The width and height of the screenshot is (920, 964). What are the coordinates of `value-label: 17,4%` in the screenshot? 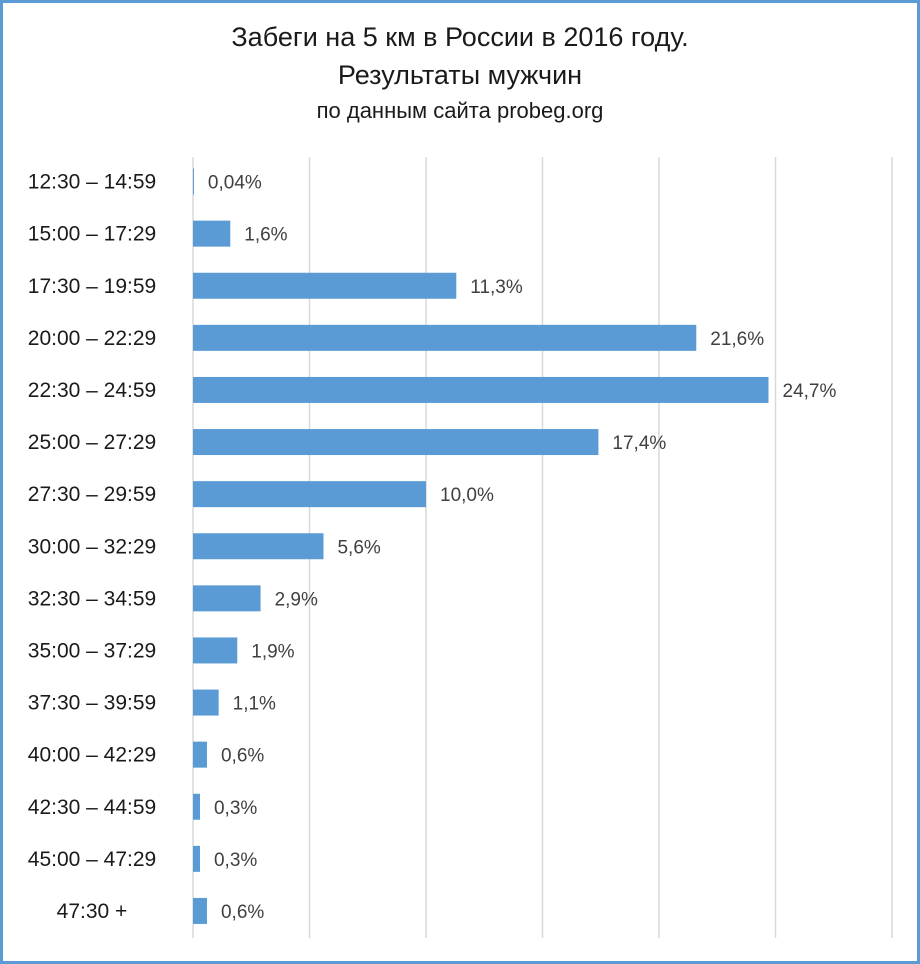 It's located at (639, 443).